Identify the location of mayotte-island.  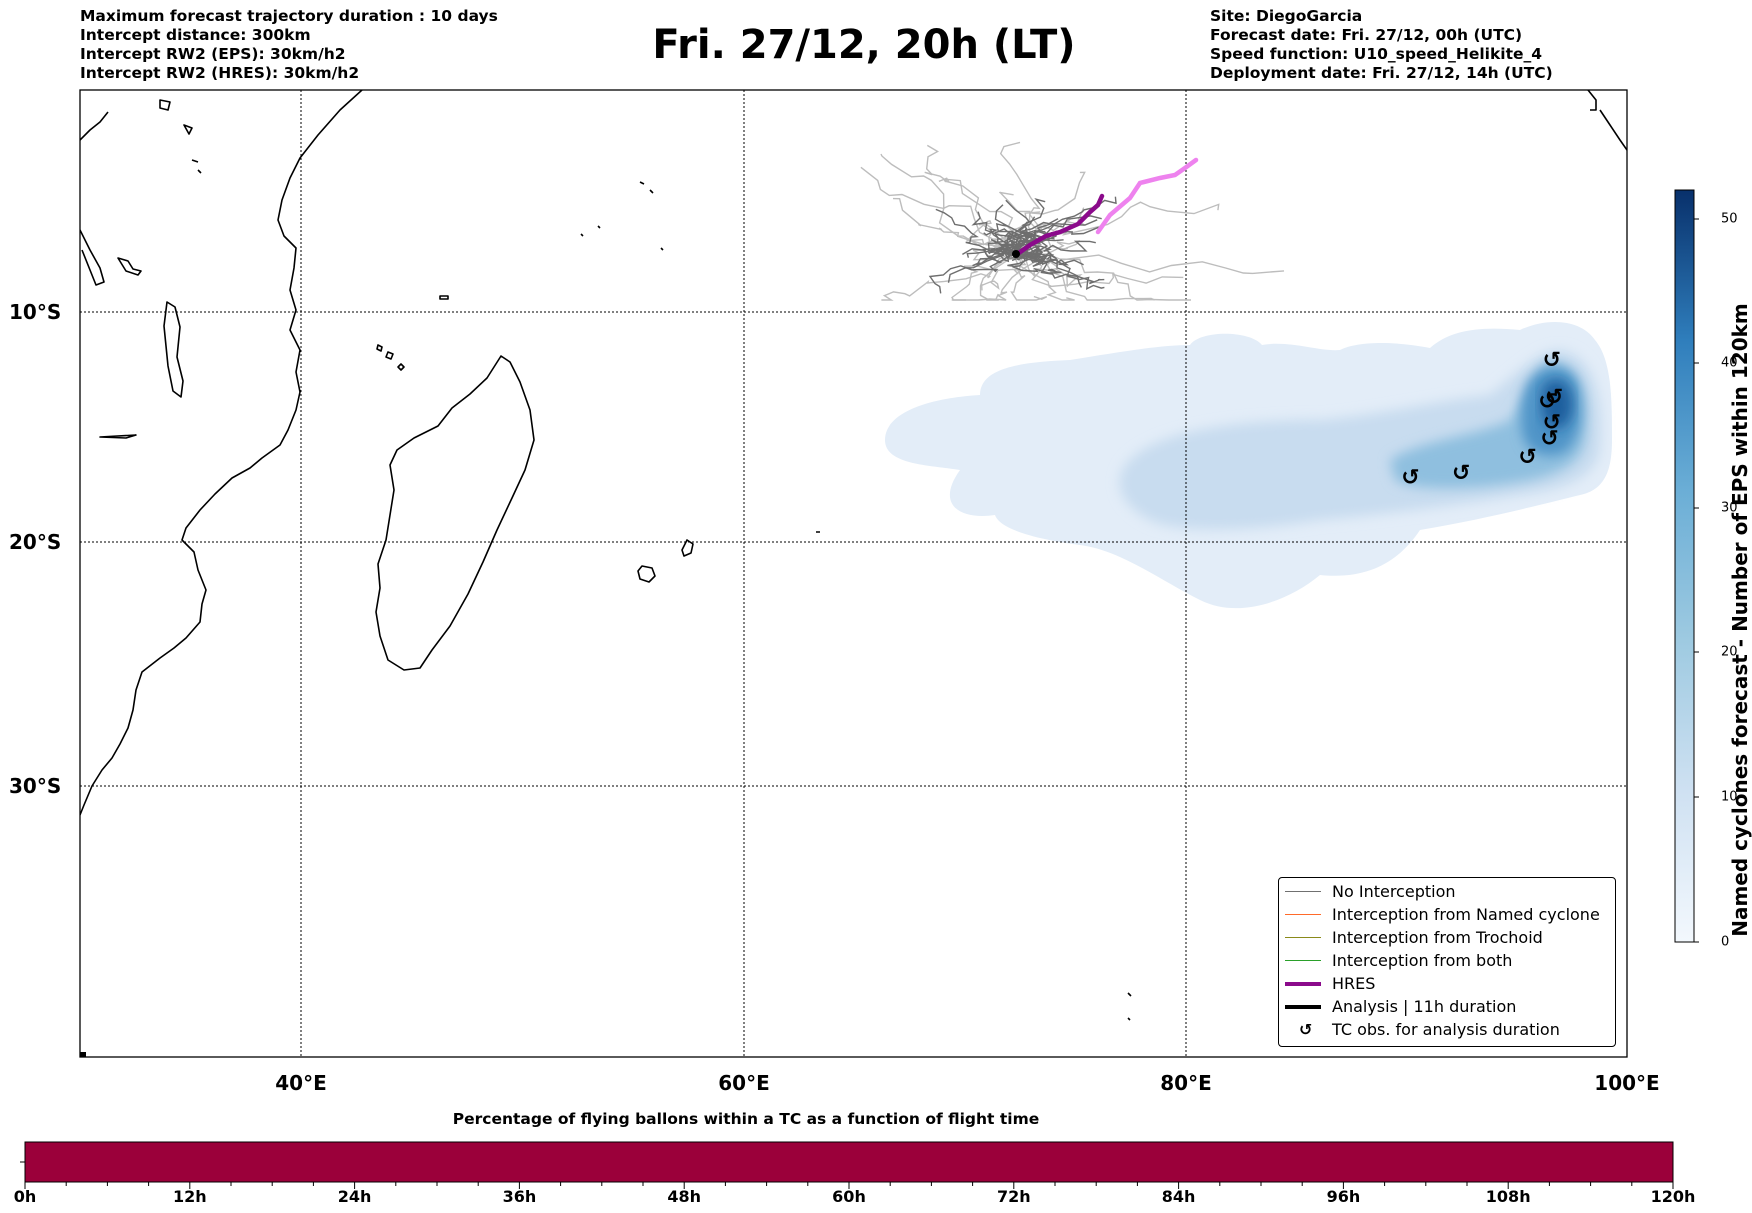
(401, 367).